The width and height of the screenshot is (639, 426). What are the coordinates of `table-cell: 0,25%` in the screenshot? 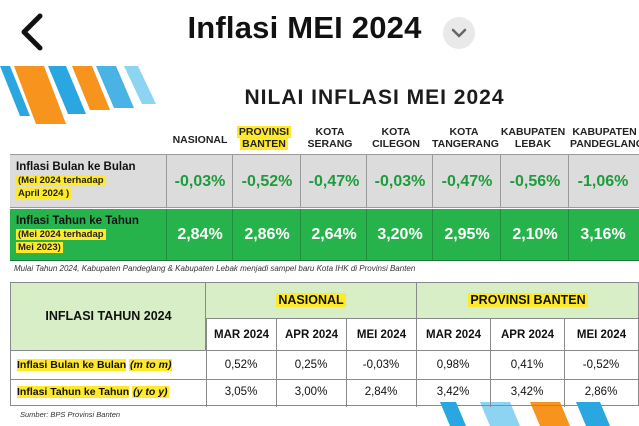 It's located at (311, 365).